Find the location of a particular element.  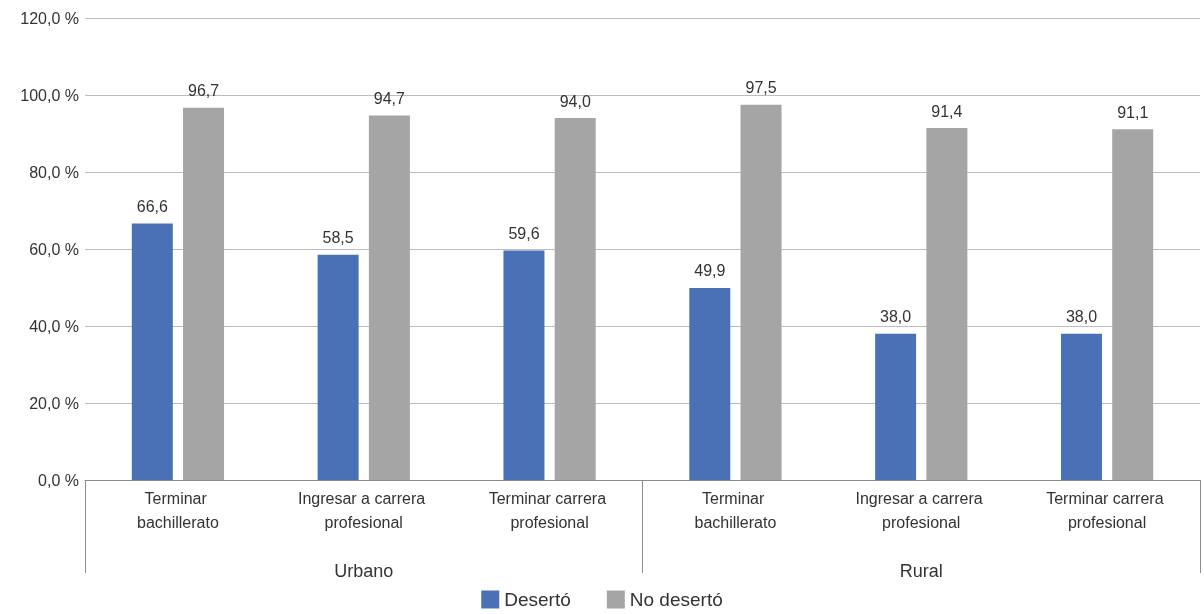

data-label: 59,6 is located at coordinates (524, 234).